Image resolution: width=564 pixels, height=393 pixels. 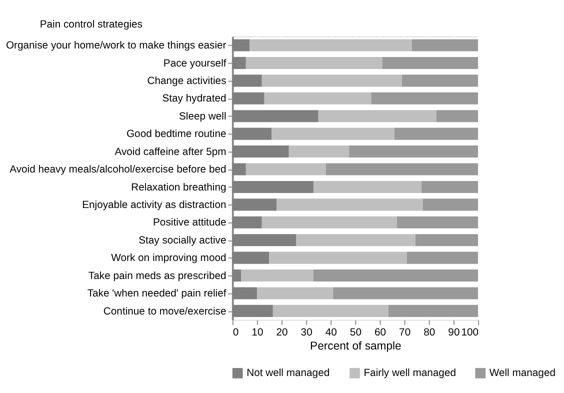 What do you see at coordinates (410, 374) in the screenshot?
I see `legend-label: Fairly well managed` at bounding box center [410, 374].